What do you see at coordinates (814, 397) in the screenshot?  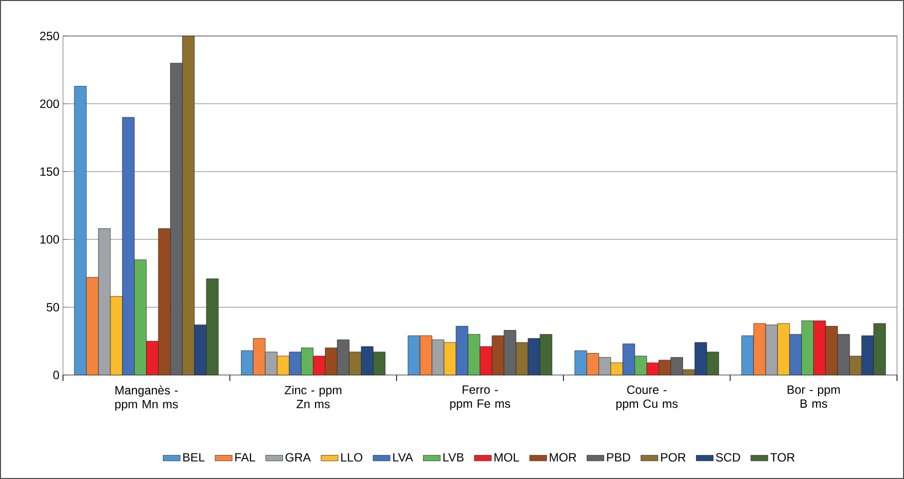 I see `x-tick-label: Bor - ppm B ms` at bounding box center [814, 397].